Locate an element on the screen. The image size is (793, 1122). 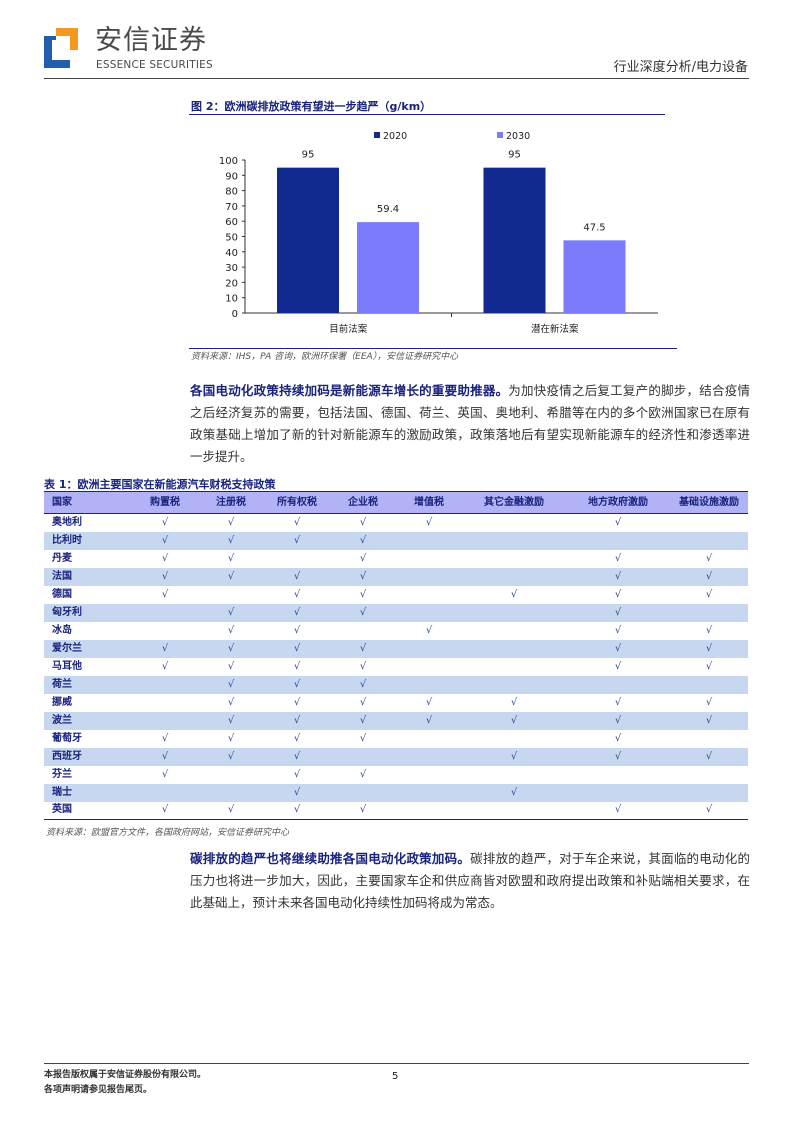
column-header: 购置税 is located at coordinates (165, 502).